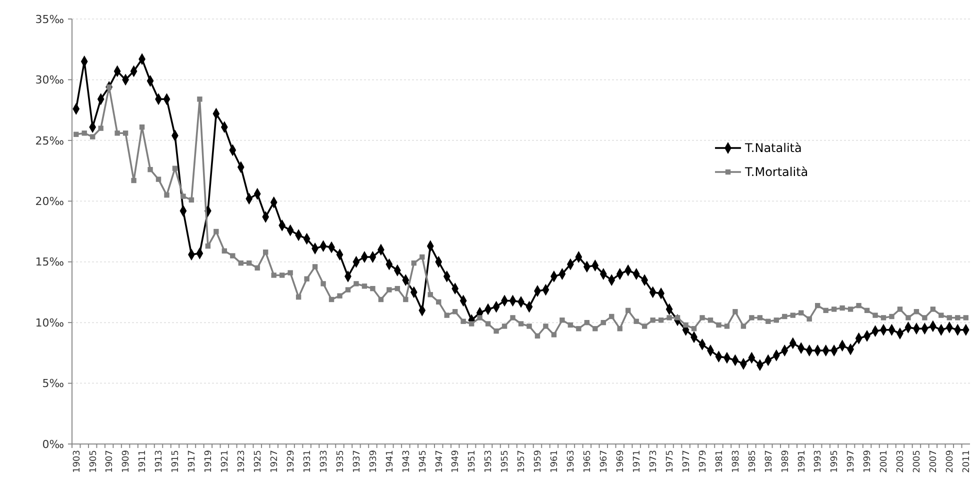  What do you see at coordinates (621, 461) in the screenshot?
I see `x-tick-label: 1969` at bounding box center [621, 461].